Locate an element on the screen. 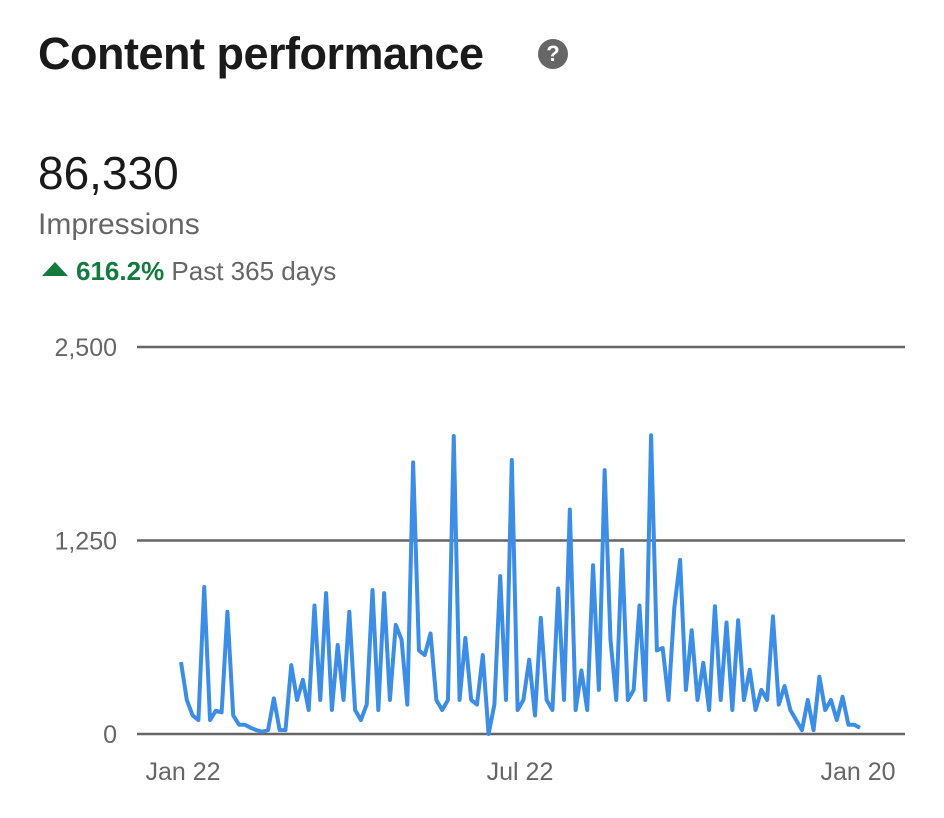 This screenshot has width=944, height=818. trend-row: 616.2% Past 365 days is located at coordinates (189, 271).